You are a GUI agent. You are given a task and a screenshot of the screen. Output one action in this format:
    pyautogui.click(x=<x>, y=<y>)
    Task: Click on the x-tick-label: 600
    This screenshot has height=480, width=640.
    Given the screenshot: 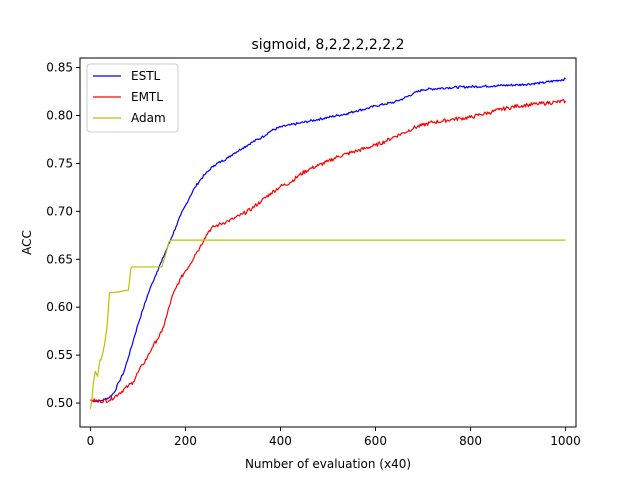 What is the action you would take?
    pyautogui.click(x=375, y=441)
    